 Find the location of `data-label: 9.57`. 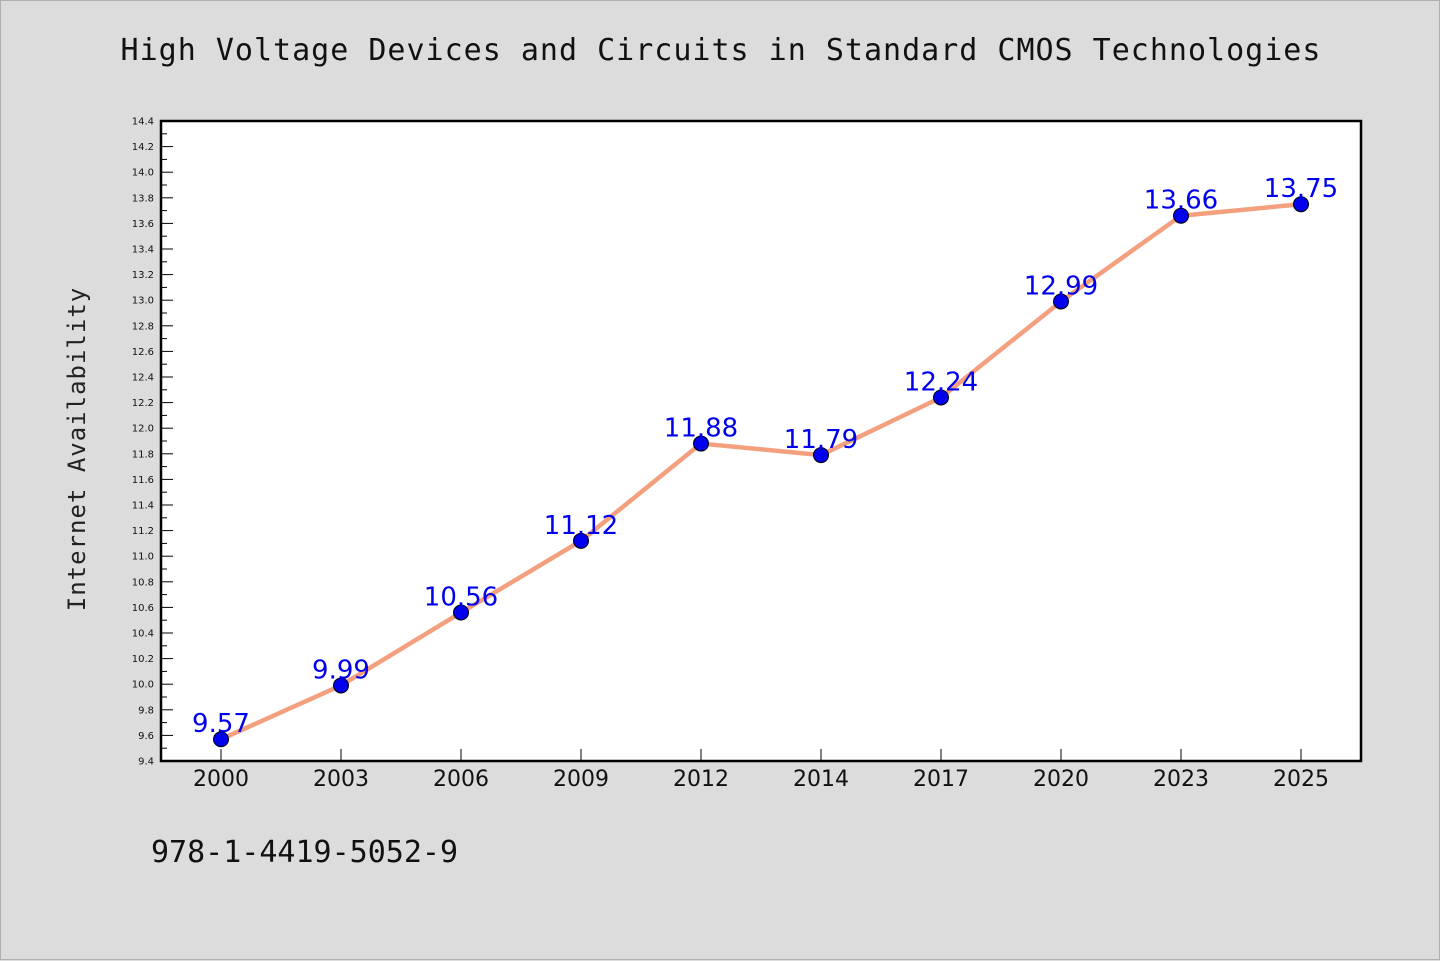

data-label: 9.57 is located at coordinates (221, 724).